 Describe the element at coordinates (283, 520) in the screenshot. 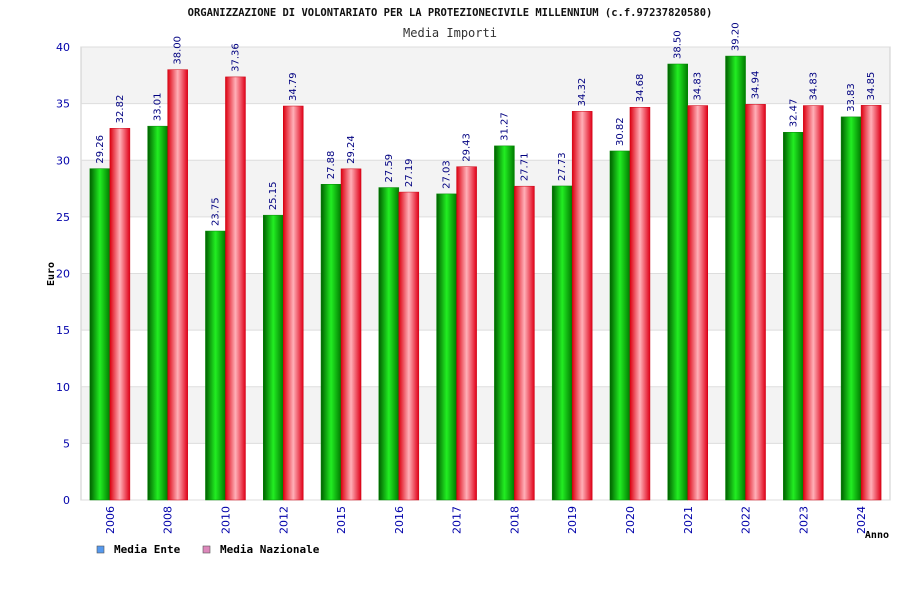

I see `x-tick-label: 2012` at that location.